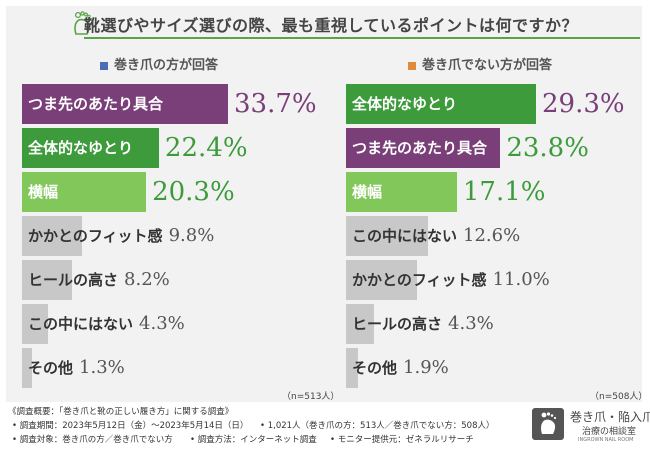  Describe the element at coordinates (362, 38) in the screenshot. I see `title-underline` at that location.